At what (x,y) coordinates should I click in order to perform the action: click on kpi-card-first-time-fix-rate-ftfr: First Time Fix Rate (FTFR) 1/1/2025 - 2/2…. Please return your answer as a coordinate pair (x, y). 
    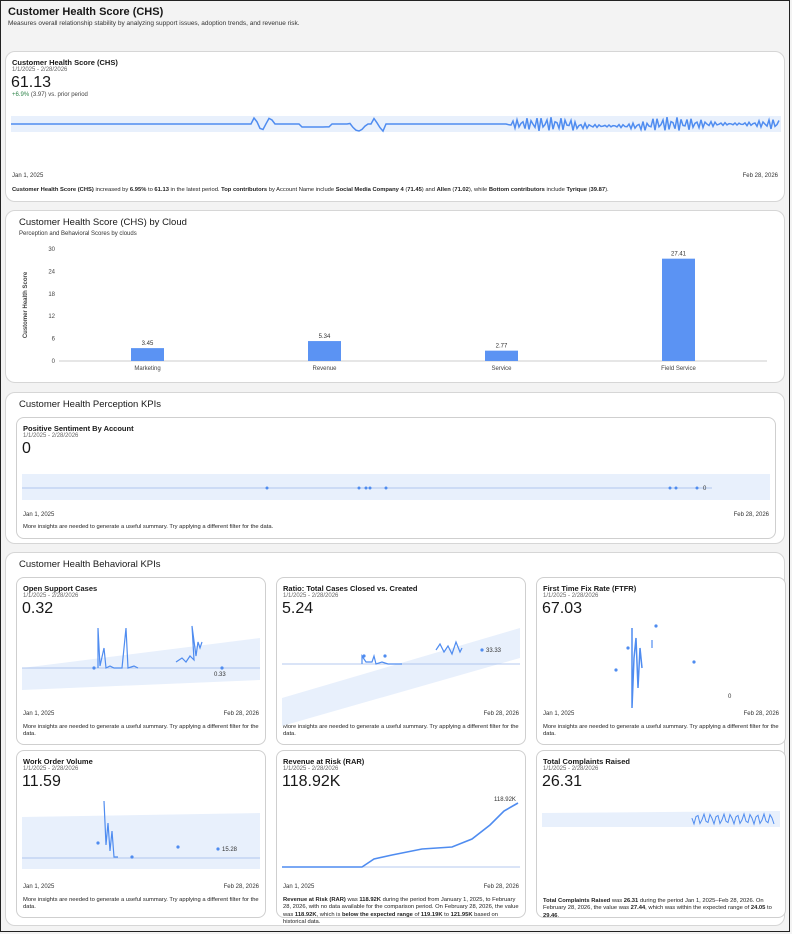
    Looking at the image, I should click on (661, 661).